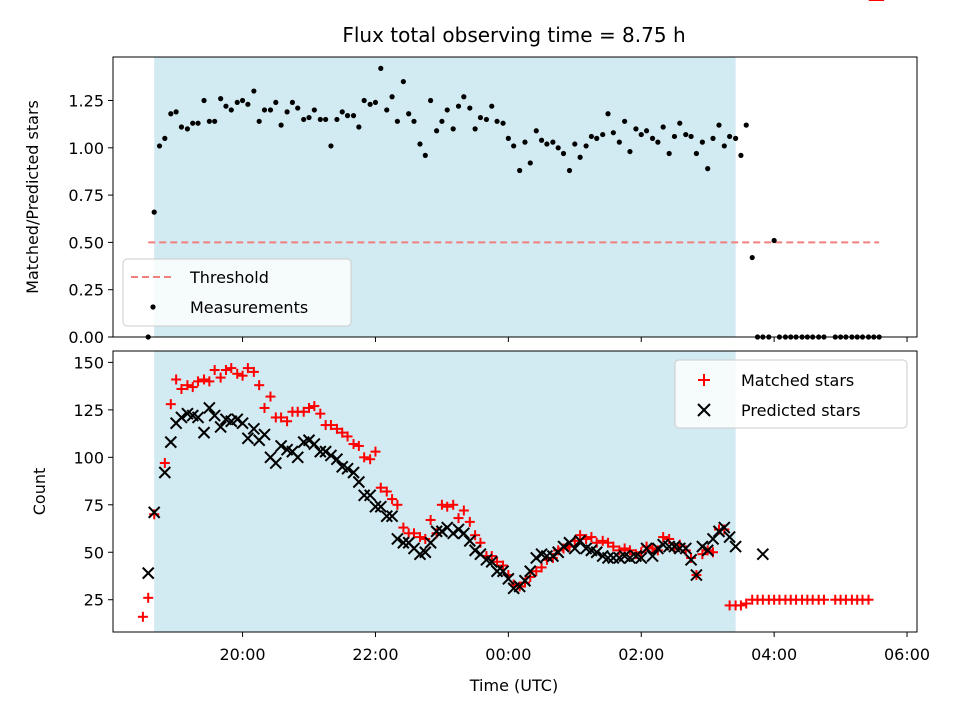 Image resolution: width=960 pixels, height=720 pixels. What do you see at coordinates (86, 148) in the screenshot?
I see `ratio-y-tick-label: 1.00` at bounding box center [86, 148].